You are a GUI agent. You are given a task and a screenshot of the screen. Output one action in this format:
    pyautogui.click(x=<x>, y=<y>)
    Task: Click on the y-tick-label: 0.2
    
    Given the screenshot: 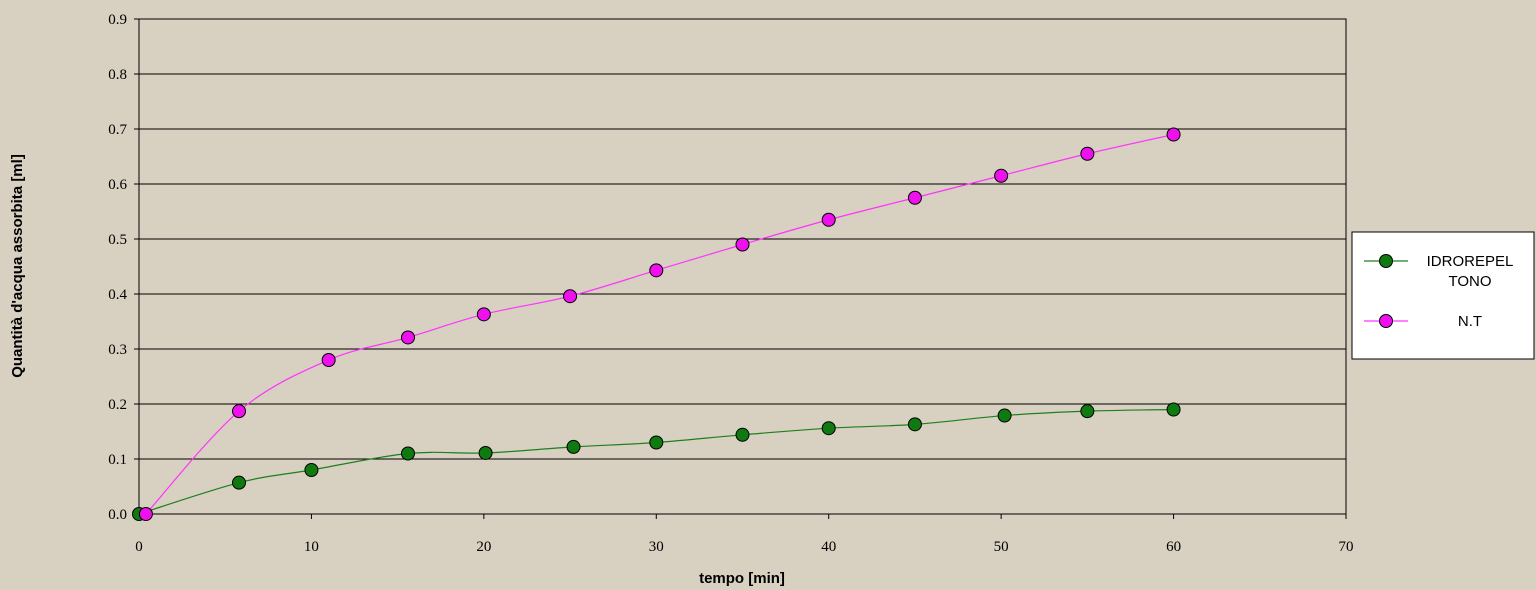 What is the action you would take?
    pyautogui.click(x=117, y=405)
    